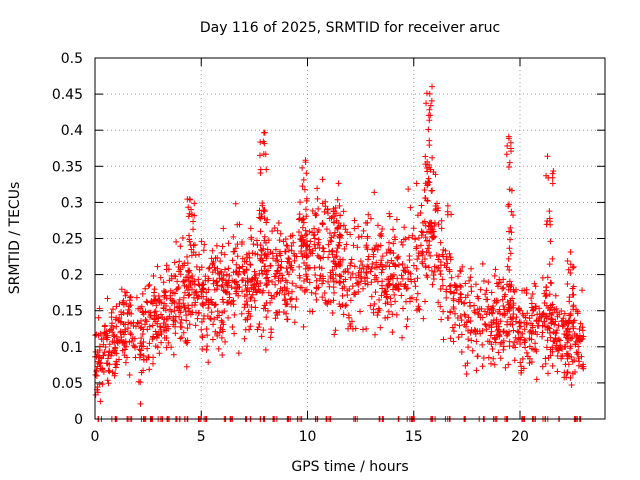  I want to click on x-axis-label: GPS time / hours, so click(349, 467).